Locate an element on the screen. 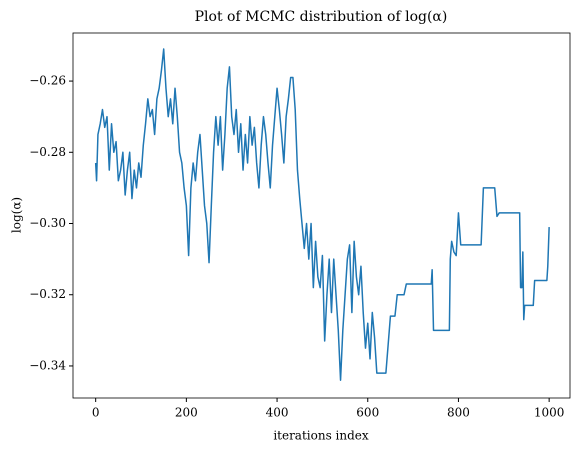  x-tick-label: 600 is located at coordinates (367, 413).